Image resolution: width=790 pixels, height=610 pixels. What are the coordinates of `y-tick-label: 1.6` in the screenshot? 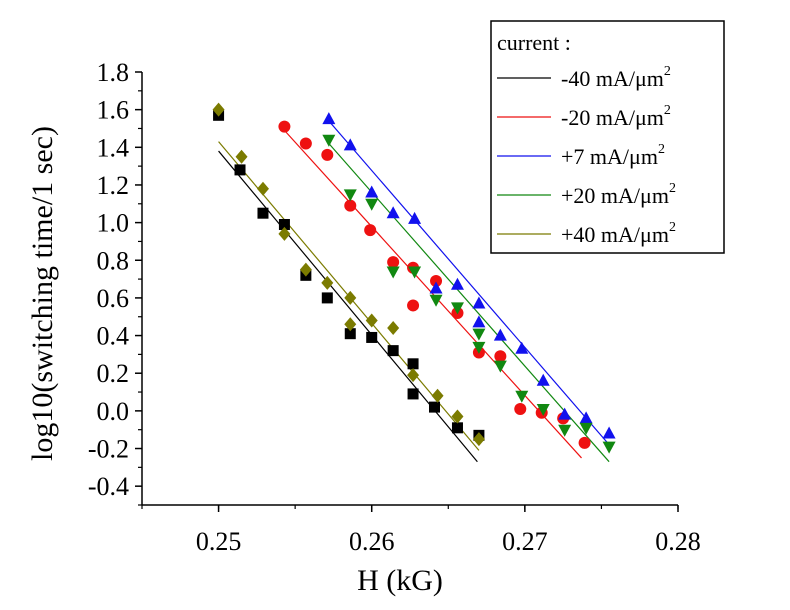 It's located at (113, 110).